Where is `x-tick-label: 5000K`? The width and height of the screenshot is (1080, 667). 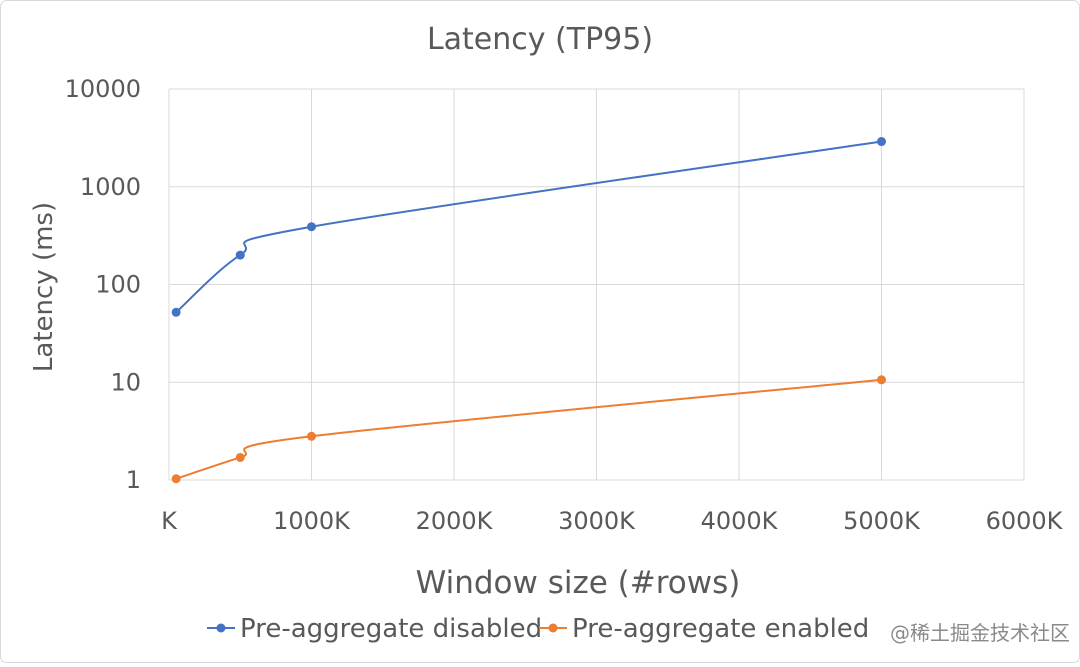
x-tick-label: 5000K is located at coordinates (882, 521).